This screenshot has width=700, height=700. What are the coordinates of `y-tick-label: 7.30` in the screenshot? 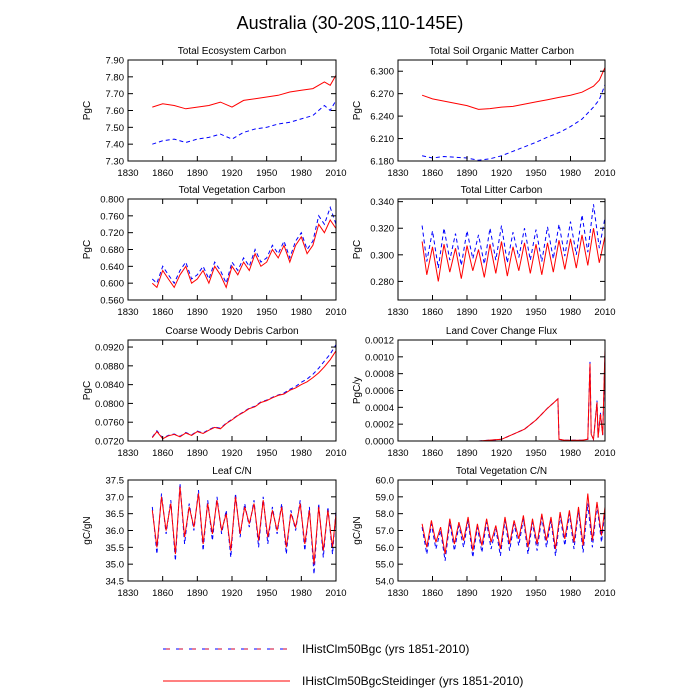 It's located at (115, 162).